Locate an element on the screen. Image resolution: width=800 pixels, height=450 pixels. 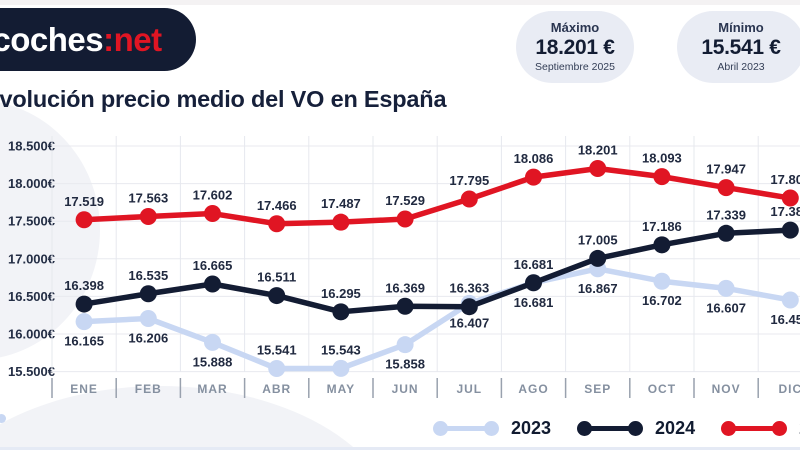
legend-item-2024: 2024 is located at coordinates (636, 428).